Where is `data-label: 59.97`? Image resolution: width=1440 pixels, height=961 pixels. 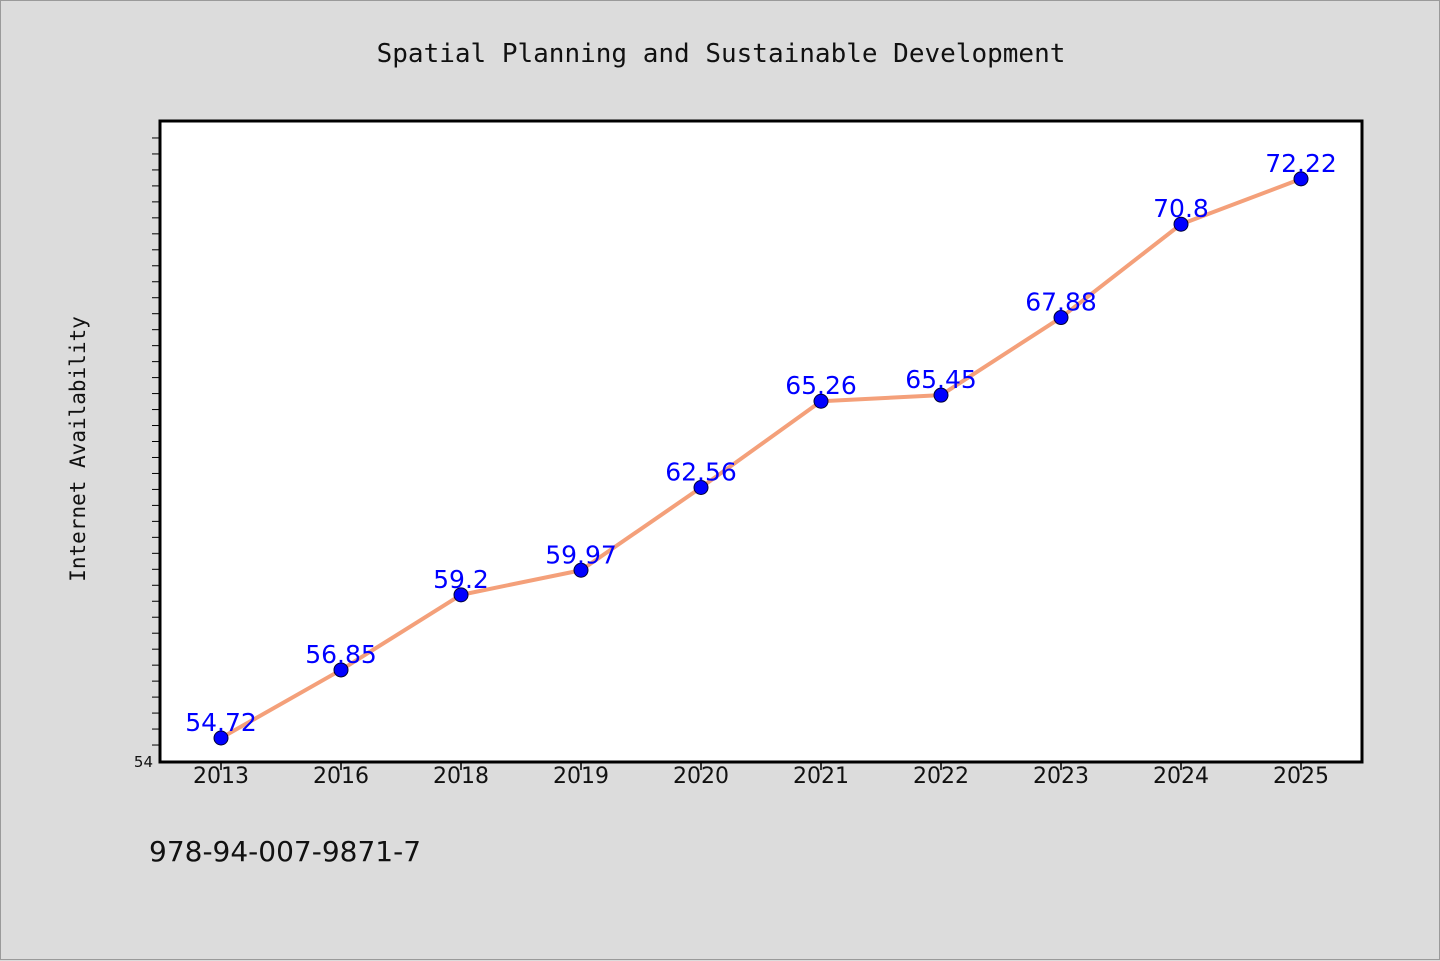 data-label: 59.97 is located at coordinates (581, 554).